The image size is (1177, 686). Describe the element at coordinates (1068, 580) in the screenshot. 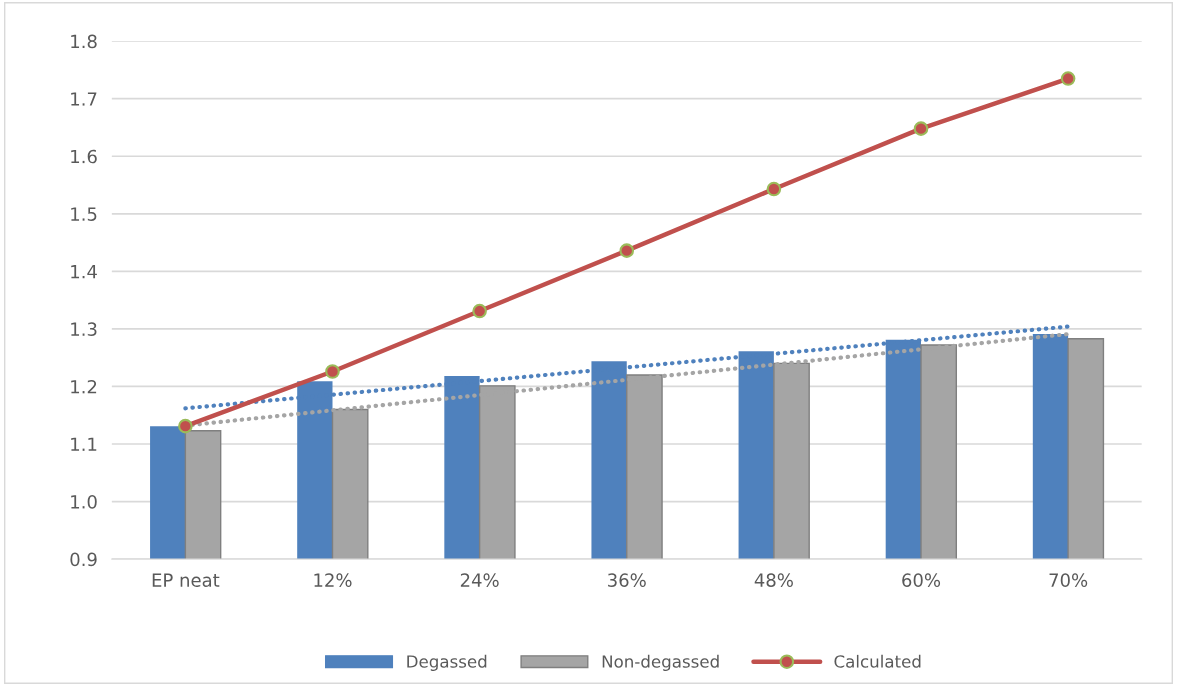

I see `x-tick-label: 70%` at that location.